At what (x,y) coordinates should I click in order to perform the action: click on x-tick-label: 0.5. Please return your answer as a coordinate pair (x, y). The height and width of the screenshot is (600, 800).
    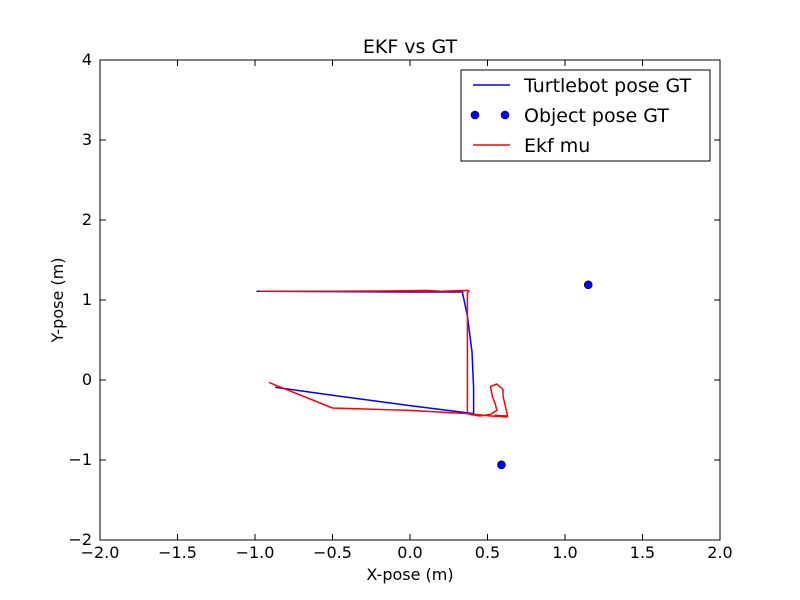
    Looking at the image, I should click on (487, 552).